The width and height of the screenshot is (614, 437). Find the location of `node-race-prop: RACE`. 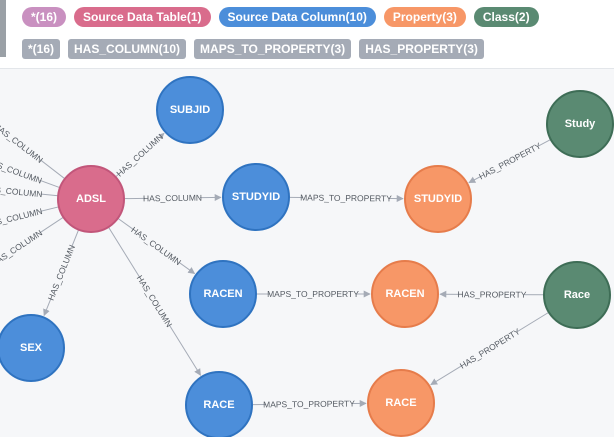

node-race-prop: RACE is located at coordinates (401, 403).